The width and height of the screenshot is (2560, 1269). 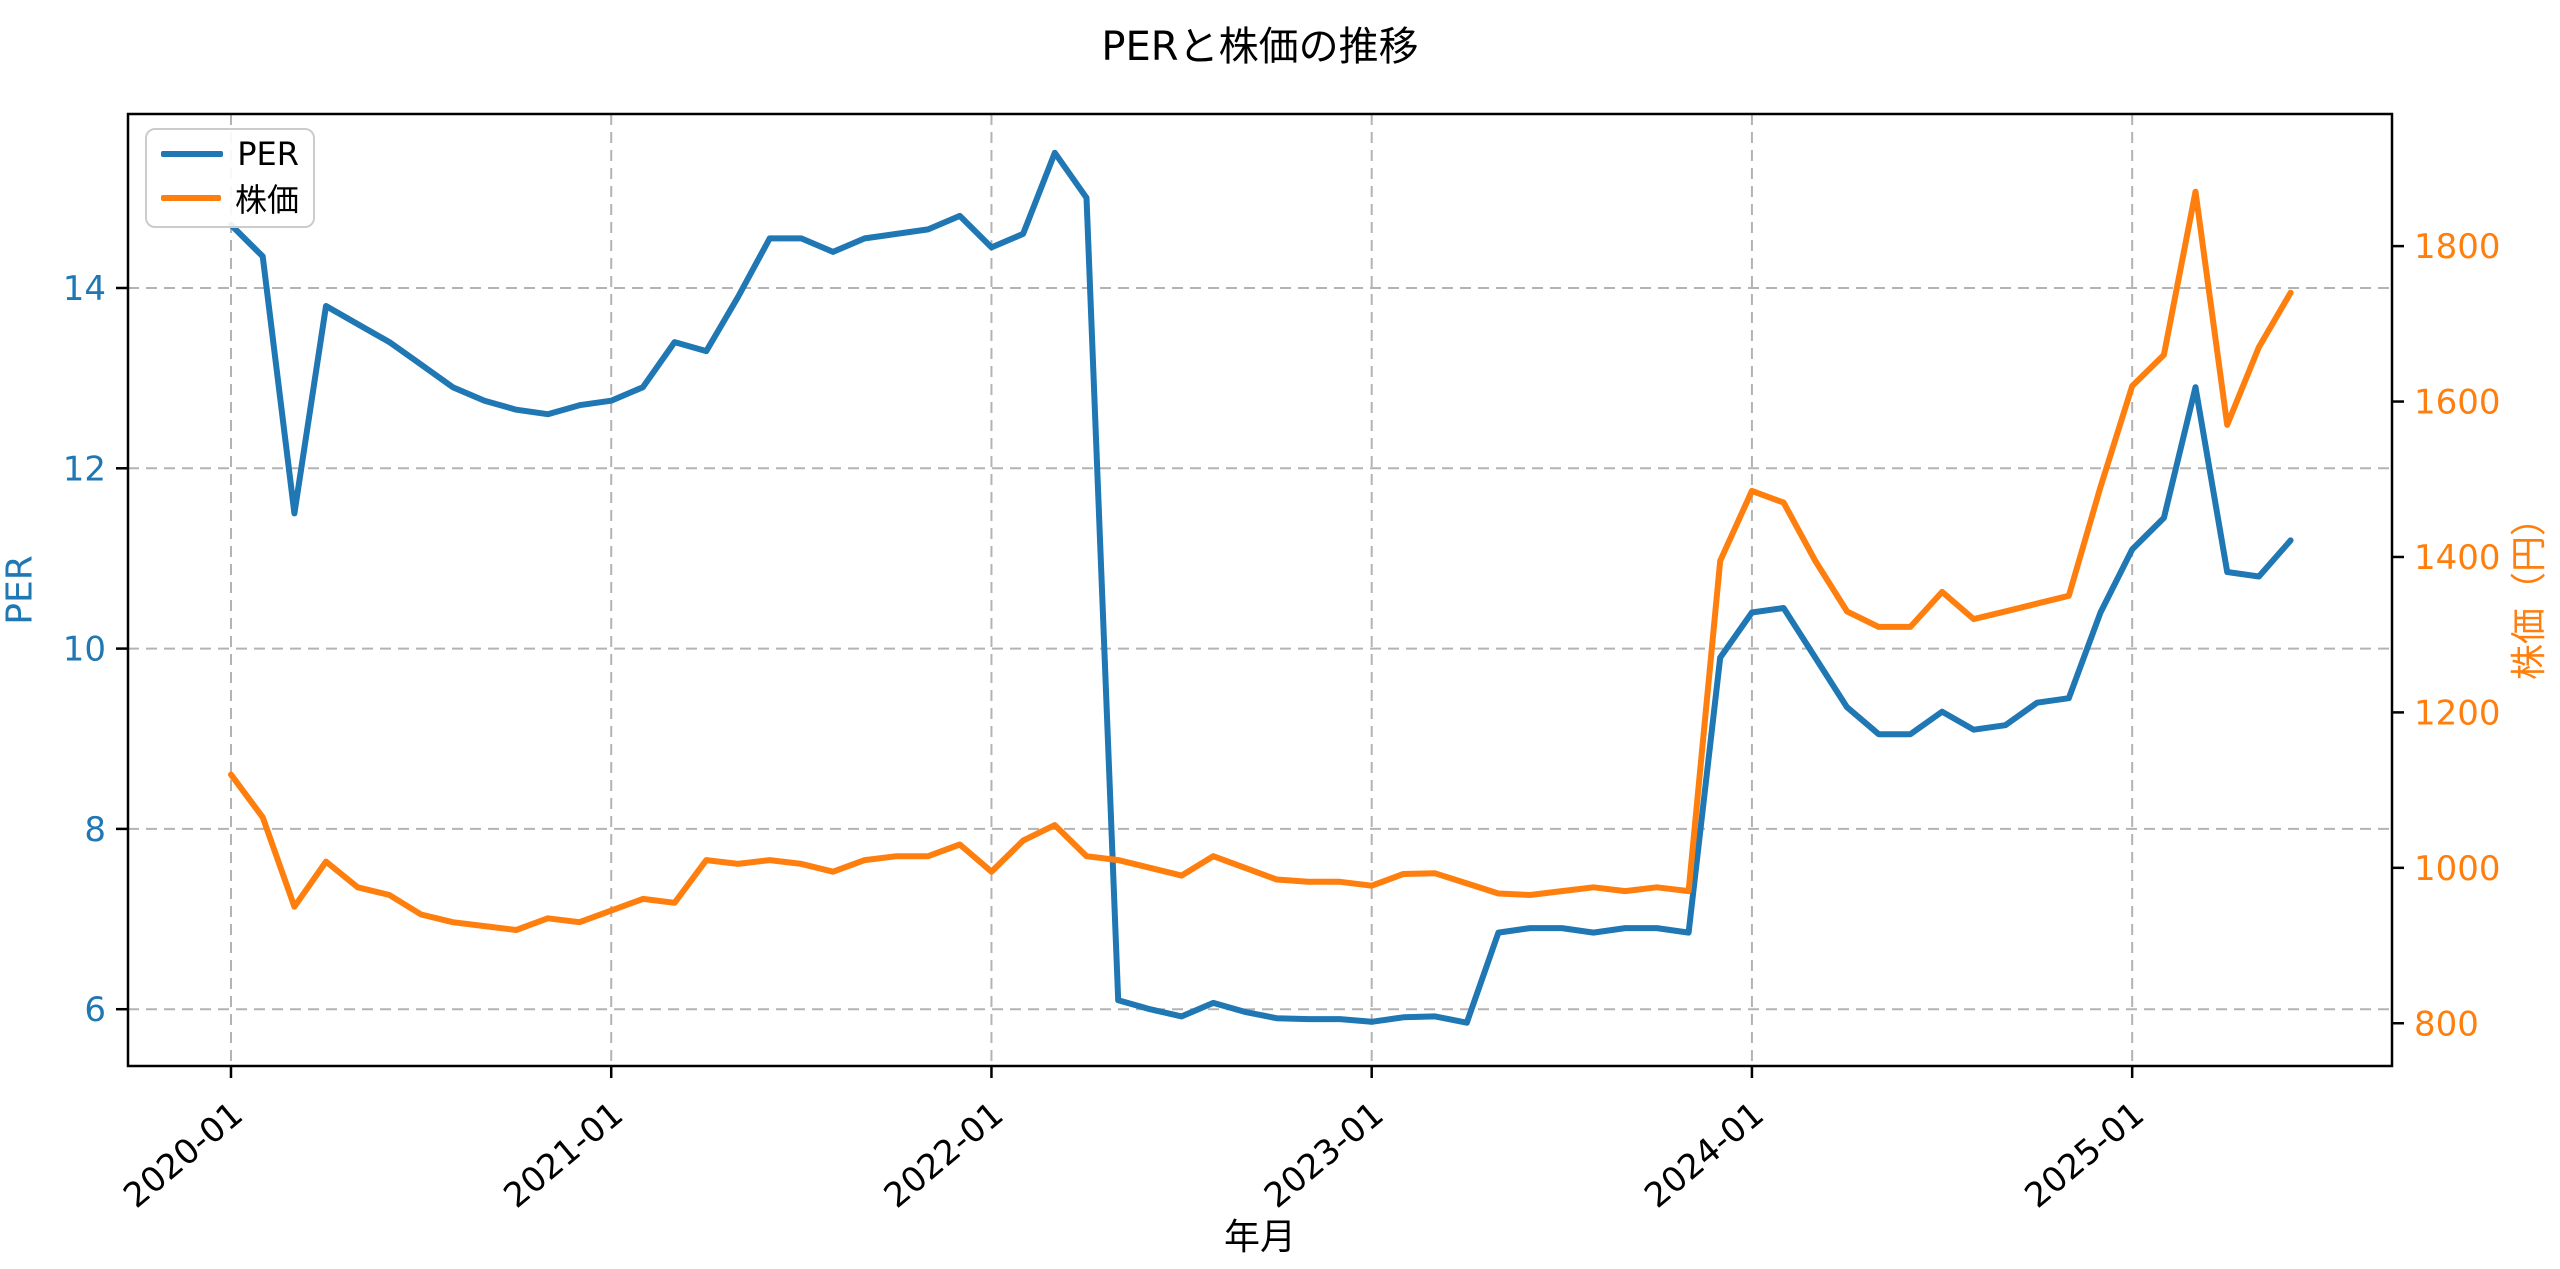 What do you see at coordinates (2457, 713) in the screenshot?
I see `right-tick-label: 1200` at bounding box center [2457, 713].